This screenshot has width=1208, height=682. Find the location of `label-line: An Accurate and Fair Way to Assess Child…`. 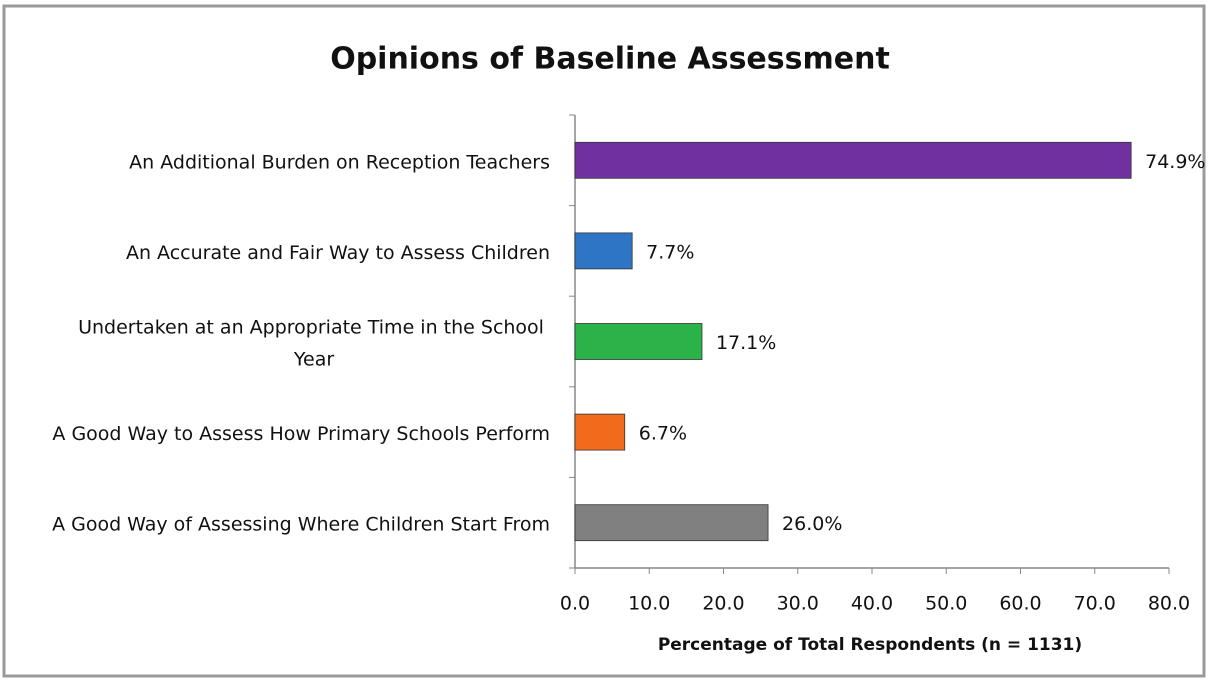

label-line: An Accurate and Fair Way to Assess Child… is located at coordinates (338, 252).